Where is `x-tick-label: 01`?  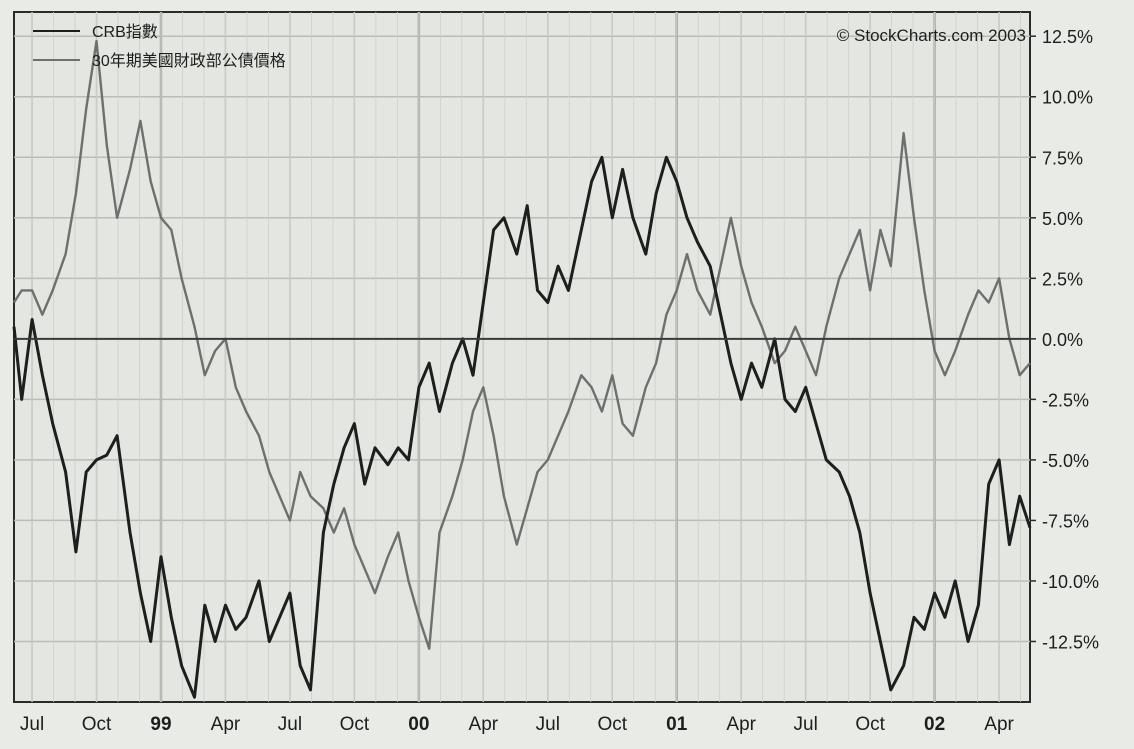 x-tick-label: 01 is located at coordinates (677, 724).